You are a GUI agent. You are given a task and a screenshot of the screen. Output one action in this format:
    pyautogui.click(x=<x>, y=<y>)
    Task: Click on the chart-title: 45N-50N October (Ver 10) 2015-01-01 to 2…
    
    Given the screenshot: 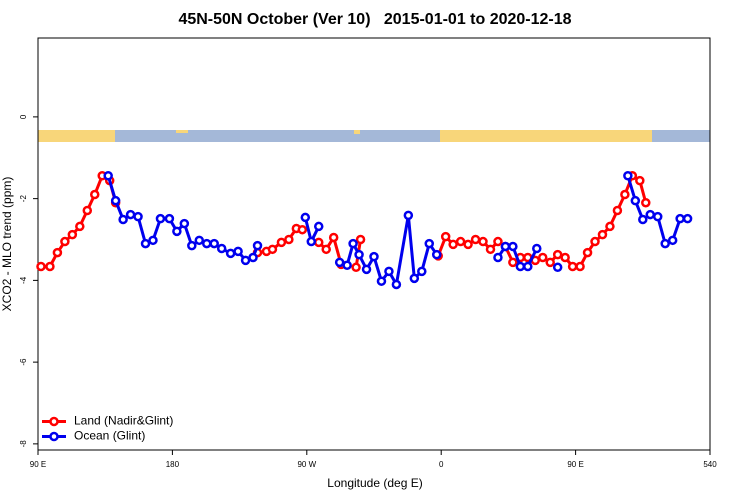 What is the action you would take?
    pyautogui.click(x=374, y=19)
    